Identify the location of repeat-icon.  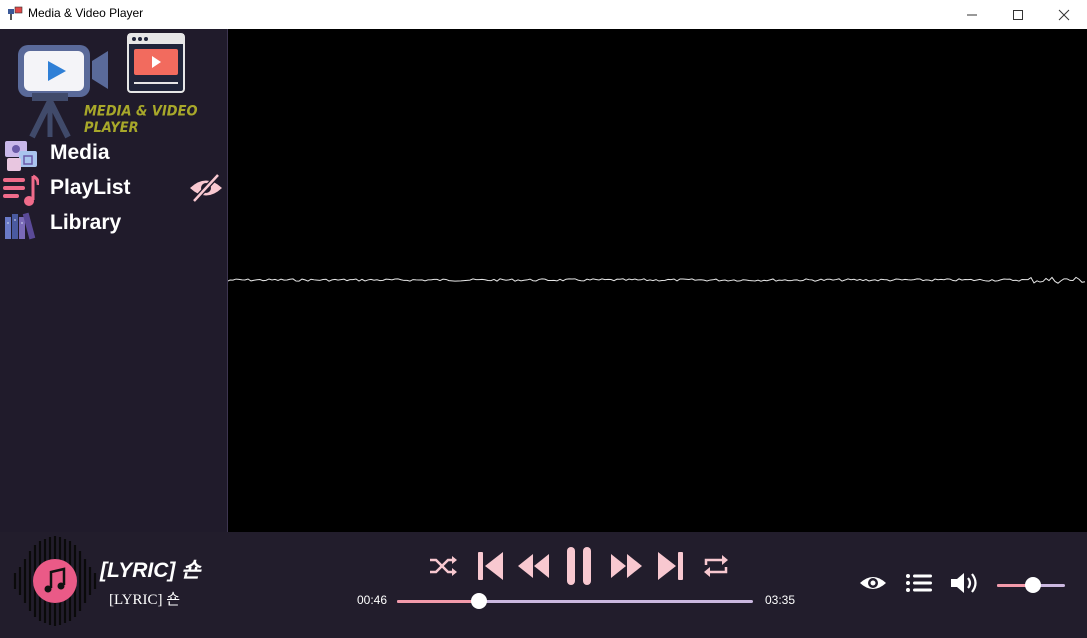
(716, 566).